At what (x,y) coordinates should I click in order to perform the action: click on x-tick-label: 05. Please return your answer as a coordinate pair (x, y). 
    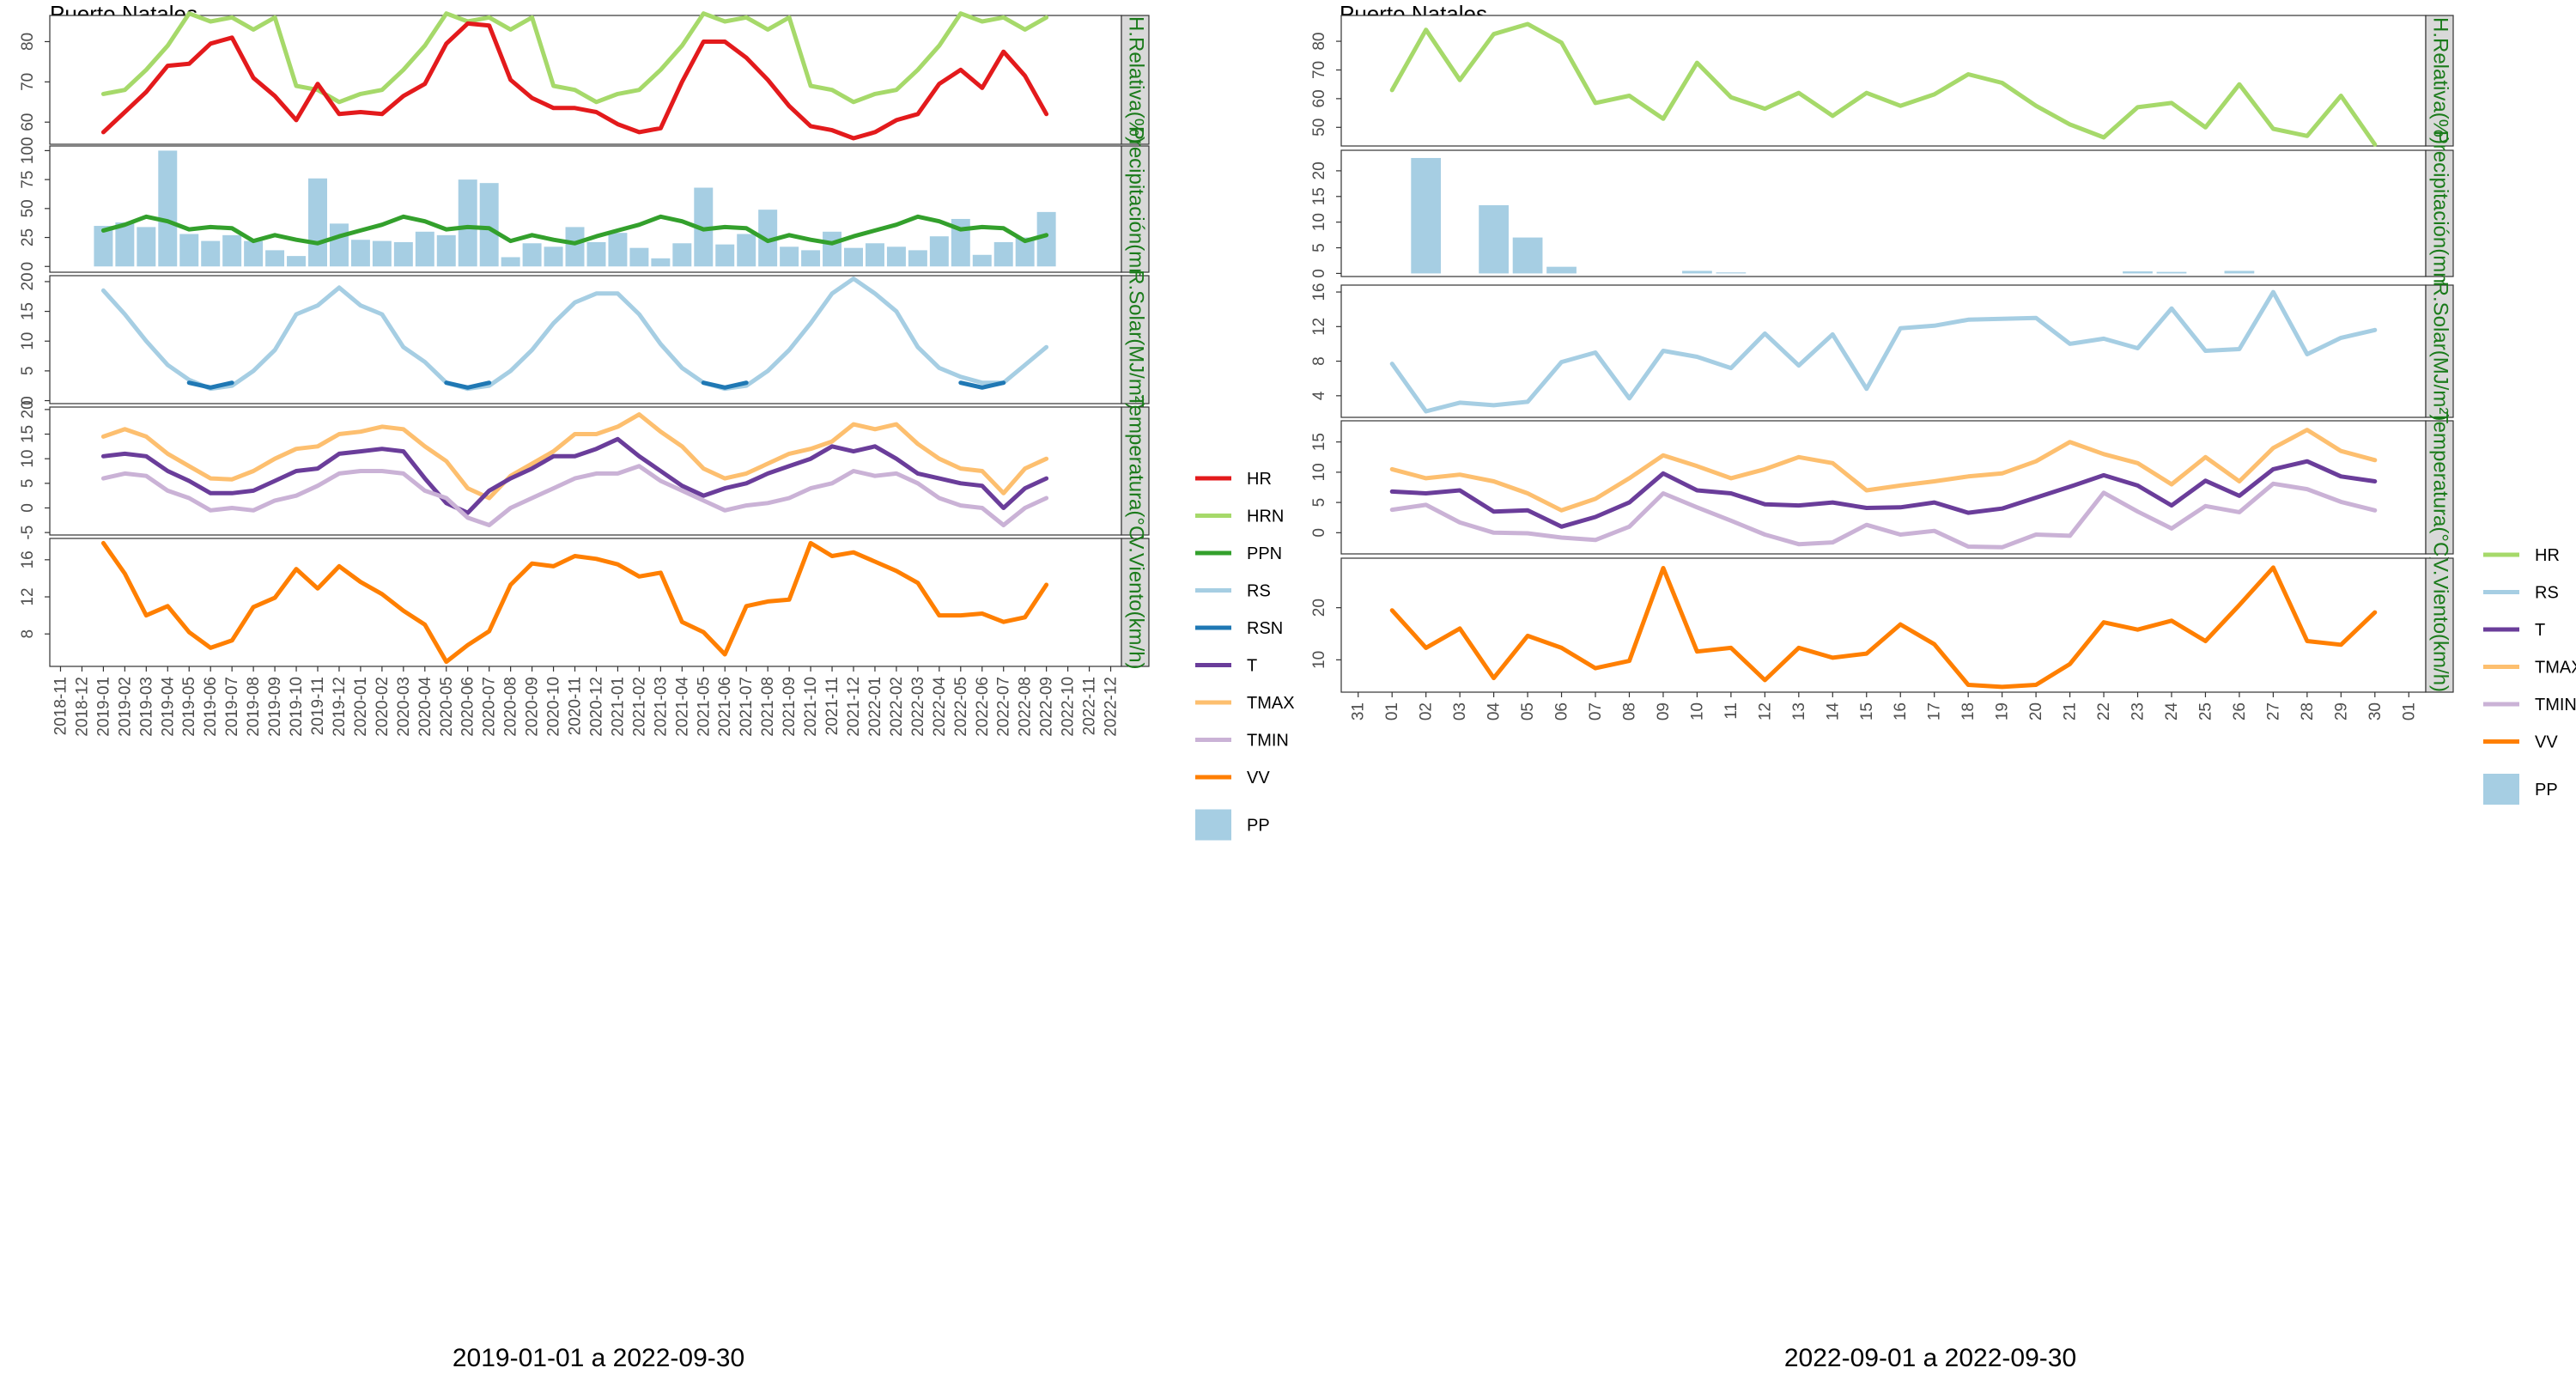
    Looking at the image, I should click on (1528, 711).